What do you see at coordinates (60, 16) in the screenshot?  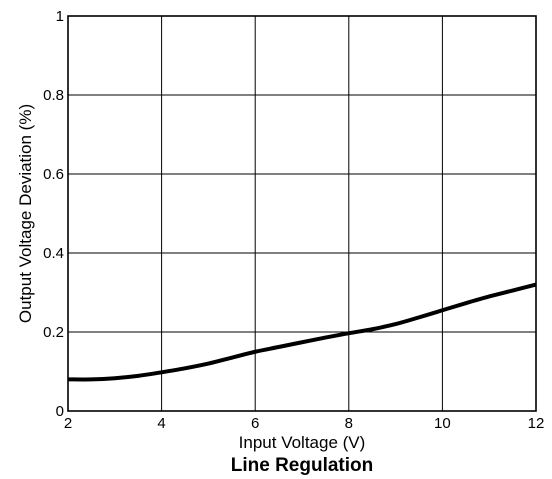 I see `y-tick-label: 1` at bounding box center [60, 16].